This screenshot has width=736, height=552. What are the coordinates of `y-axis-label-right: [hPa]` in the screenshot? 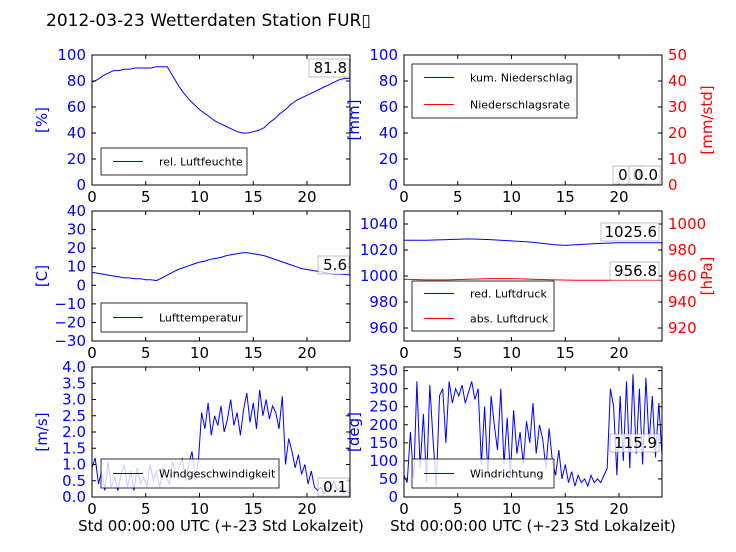 It's located at (707, 276).